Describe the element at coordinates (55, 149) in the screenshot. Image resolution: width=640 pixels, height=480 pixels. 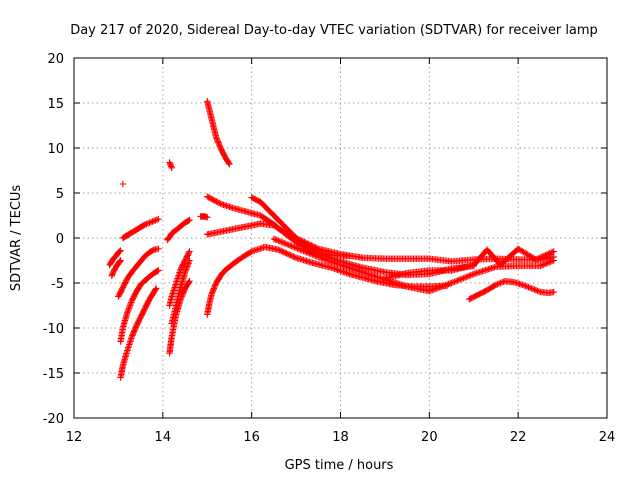
I see `y-tick-label: 10` at that location.